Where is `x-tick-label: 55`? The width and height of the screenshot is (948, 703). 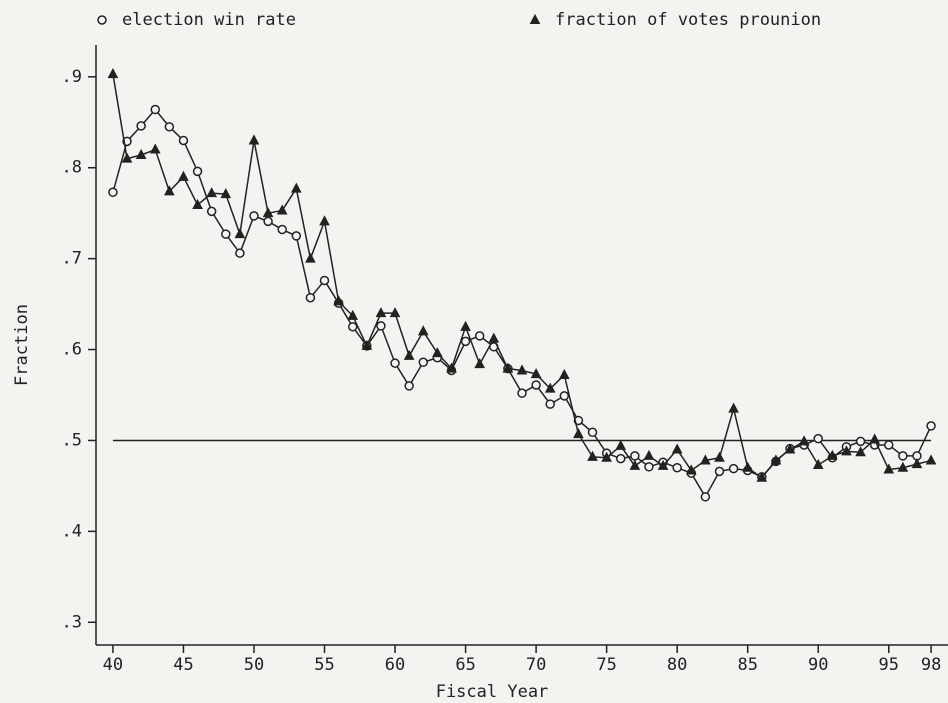 x-tick-label: 55 is located at coordinates (324, 665).